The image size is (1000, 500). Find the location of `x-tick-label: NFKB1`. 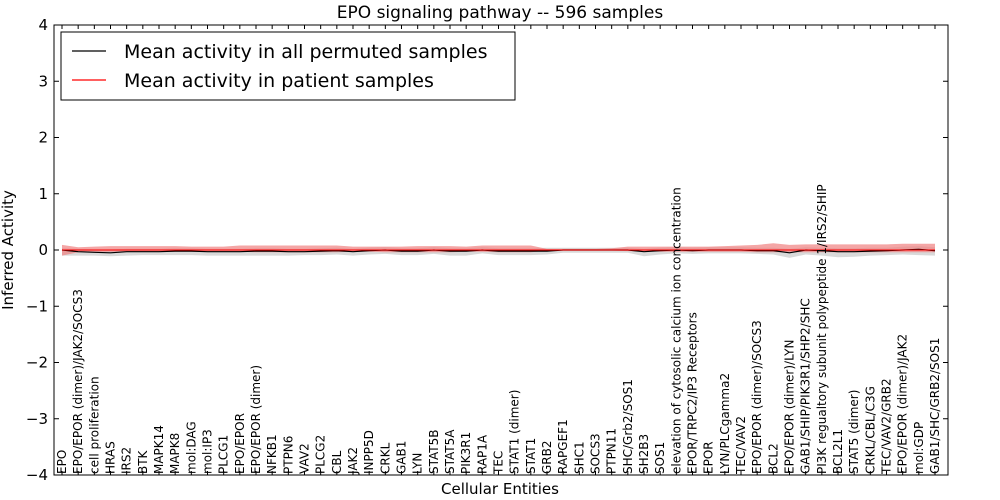

x-tick-label: NFKB1 is located at coordinates (272, 454).